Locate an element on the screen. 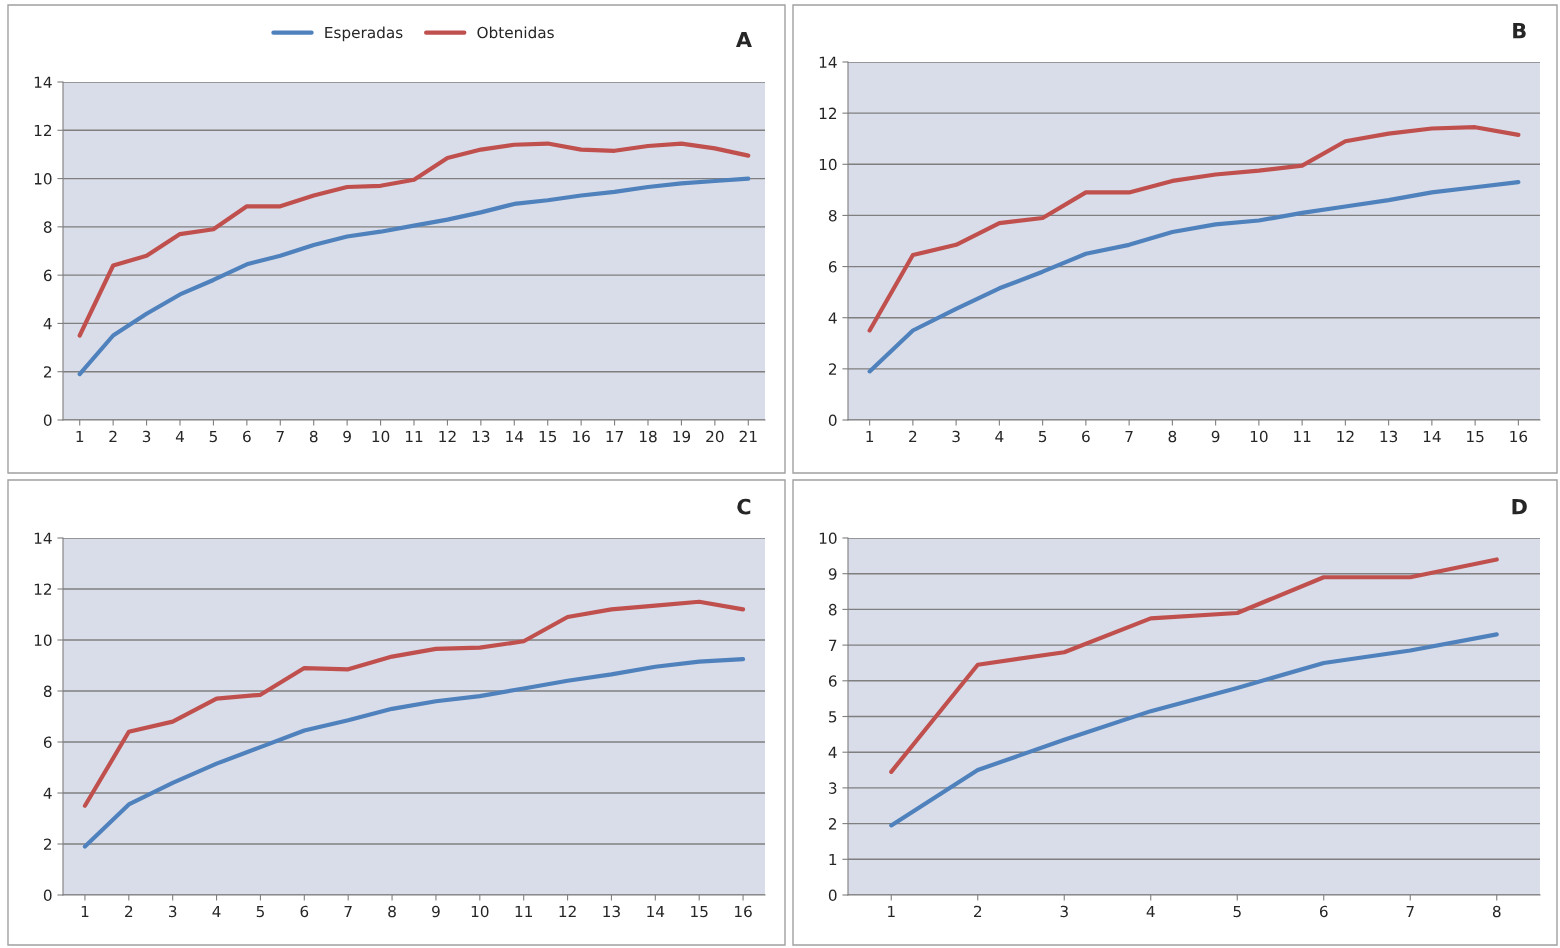  y-tick-label: 1 is located at coordinates (833, 859).